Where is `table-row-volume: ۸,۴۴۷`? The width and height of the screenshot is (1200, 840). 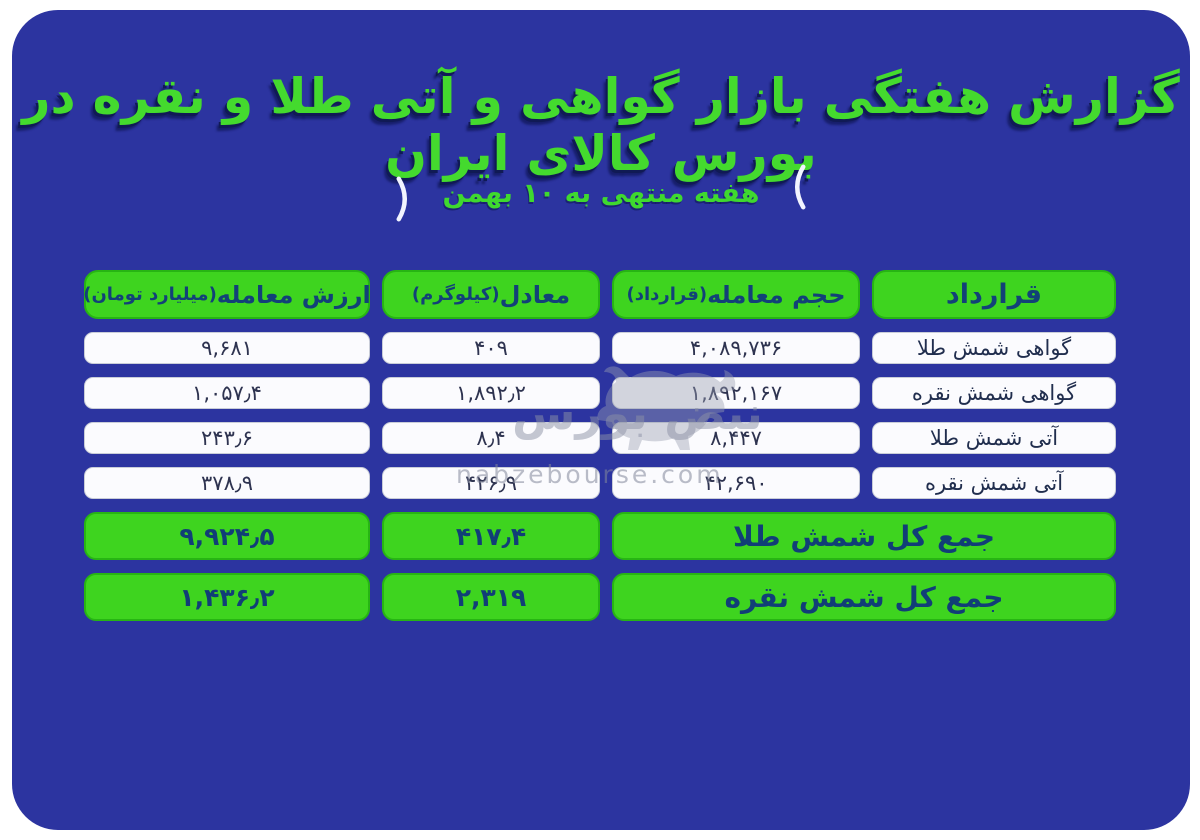 table-row-volume: ۸,۴۴۷ is located at coordinates (736, 438).